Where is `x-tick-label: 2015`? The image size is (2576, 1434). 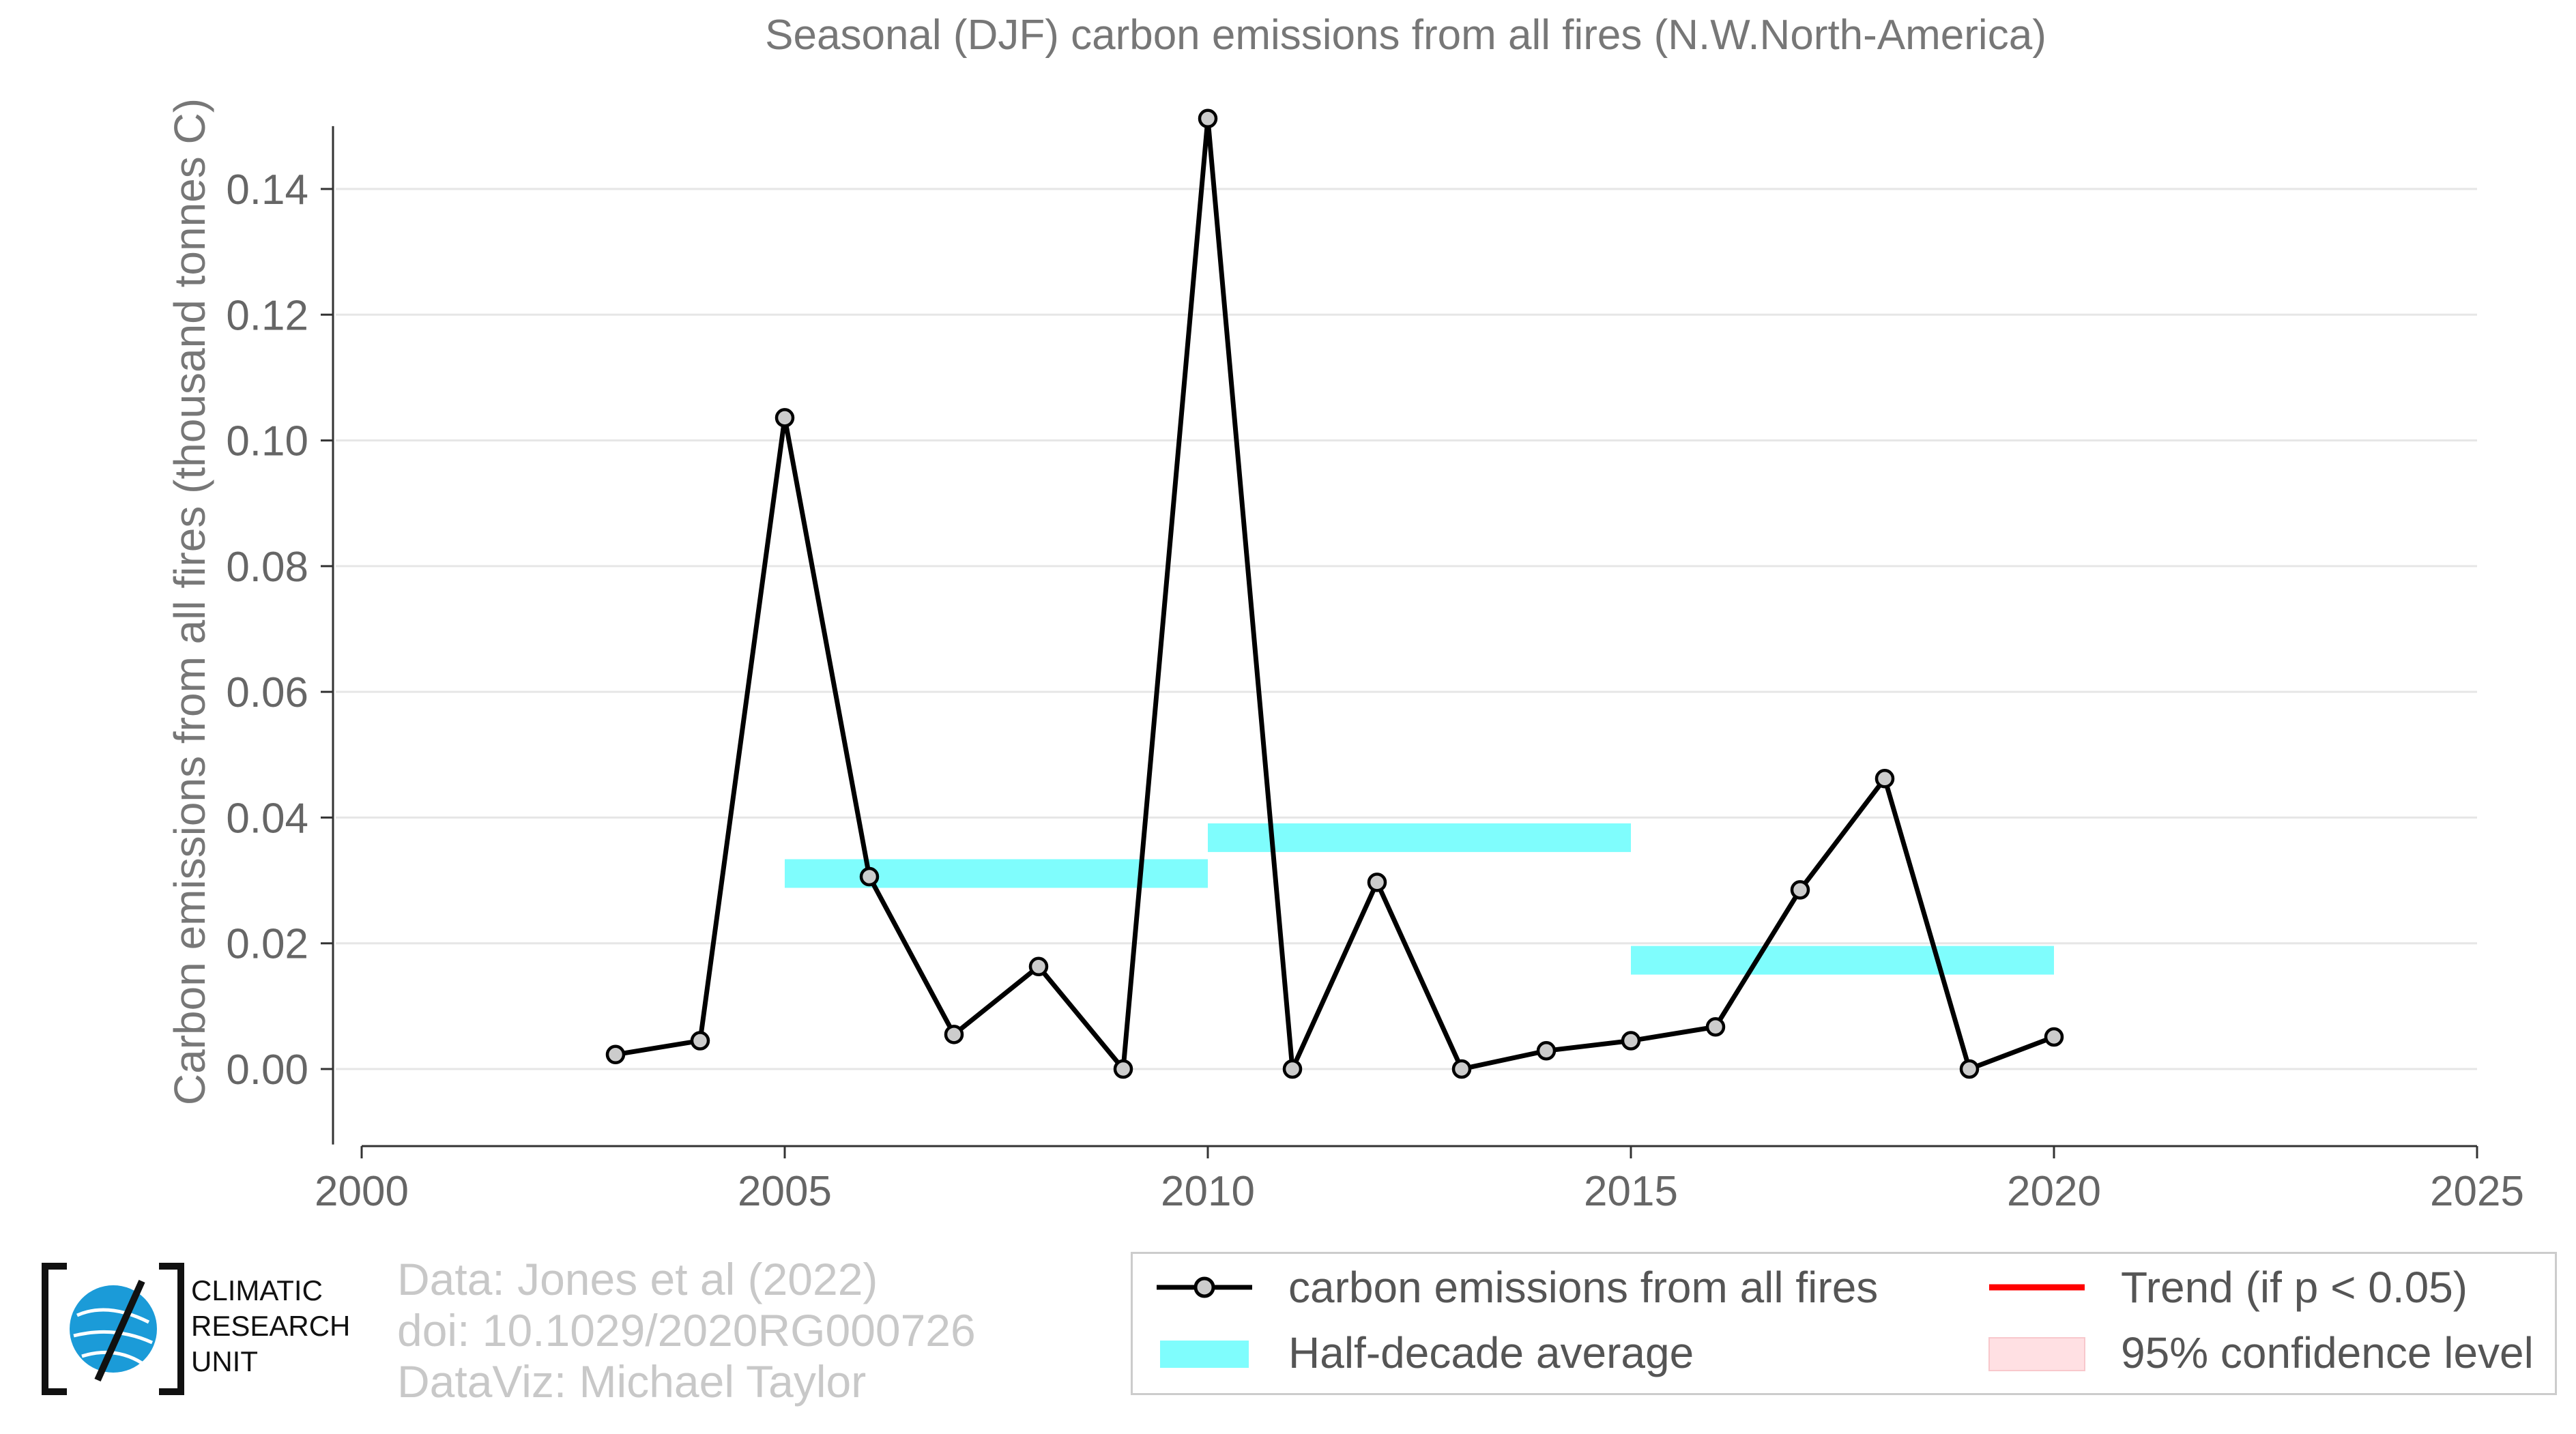 x-tick-label: 2015 is located at coordinates (1631, 1191).